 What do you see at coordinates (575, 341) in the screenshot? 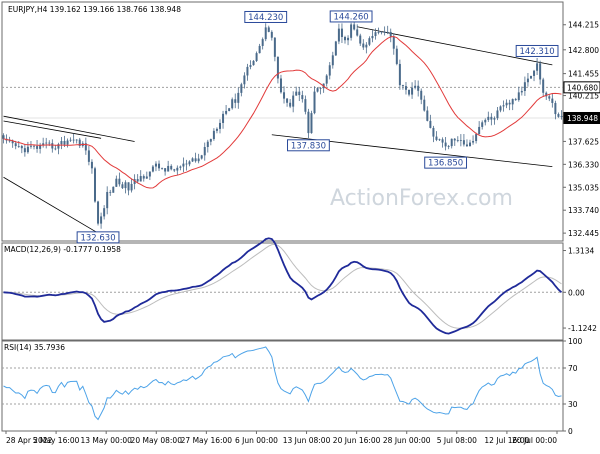
I see `rsi-tick-label: 100` at bounding box center [575, 341].